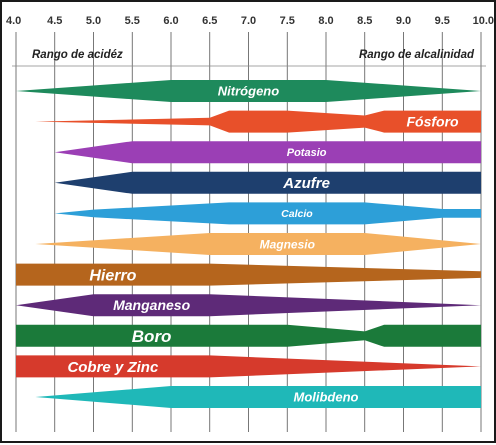  Describe the element at coordinates (297, 214) in the screenshot. I see `band-label: Calcio` at that location.